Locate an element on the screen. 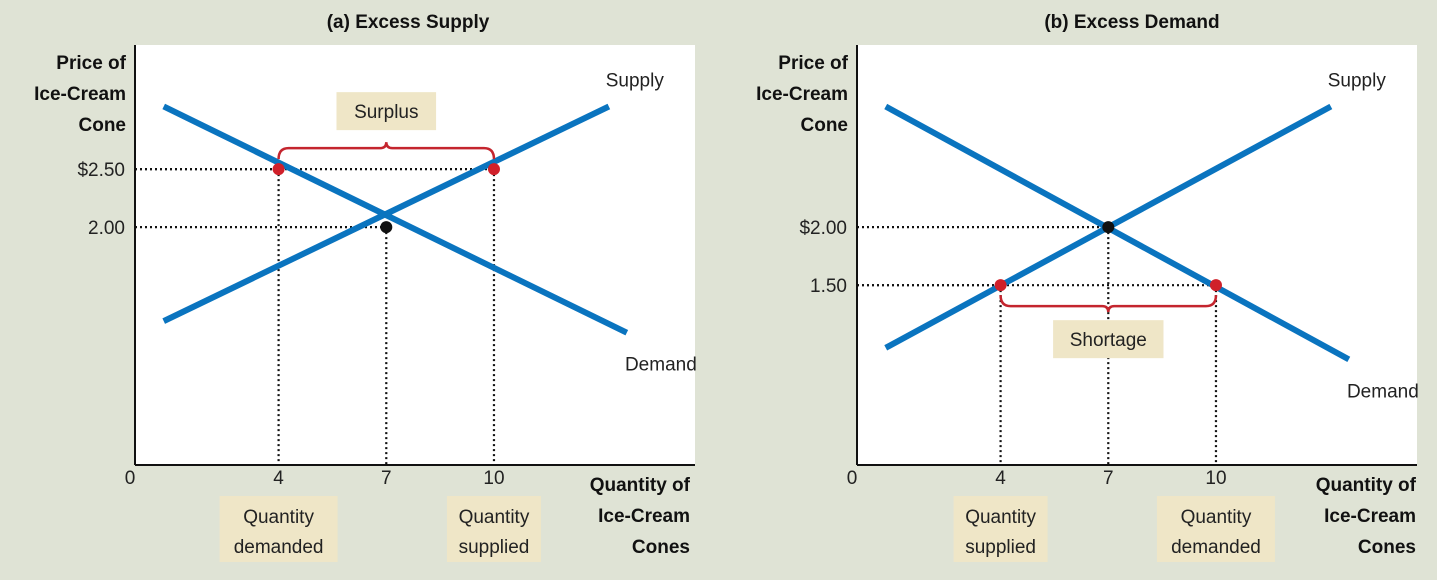  chart-title: (a) Excess Supply is located at coordinates (408, 22).